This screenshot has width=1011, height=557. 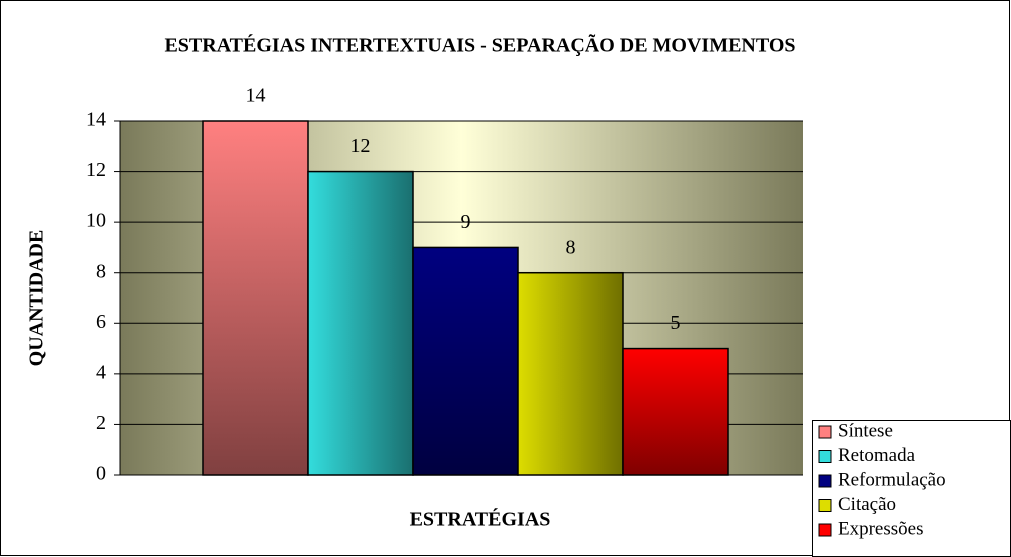 I want to click on y-tick-label: 4, so click(x=101, y=372).